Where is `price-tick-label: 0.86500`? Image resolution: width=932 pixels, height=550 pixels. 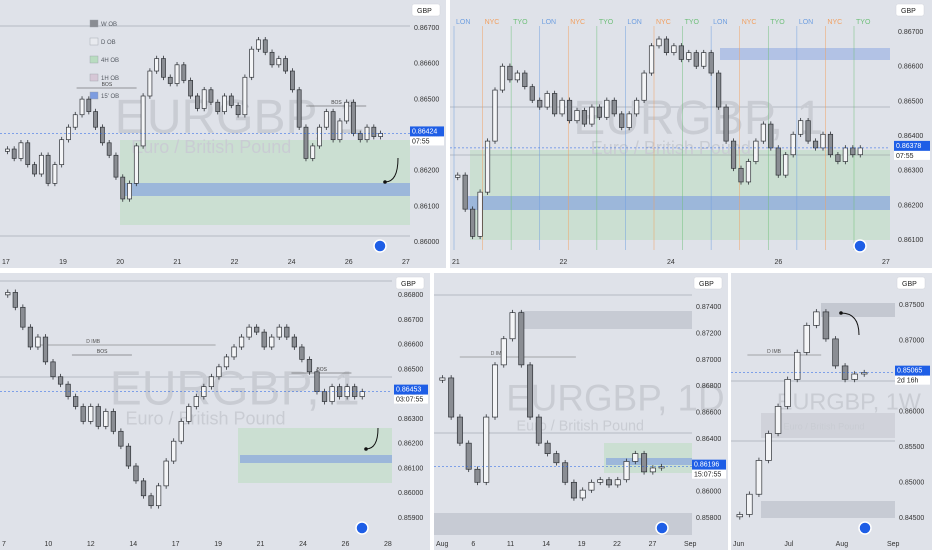
price-tick-label: 0.86500 is located at coordinates (910, 101).